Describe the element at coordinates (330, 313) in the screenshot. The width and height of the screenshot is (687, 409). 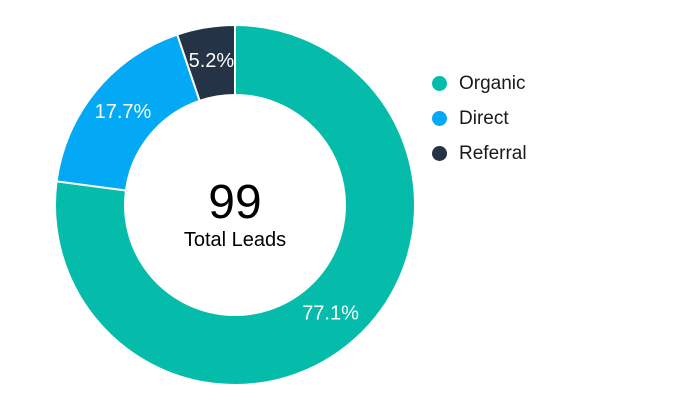
I see `slice-value-label-organic: 77.1%` at that location.